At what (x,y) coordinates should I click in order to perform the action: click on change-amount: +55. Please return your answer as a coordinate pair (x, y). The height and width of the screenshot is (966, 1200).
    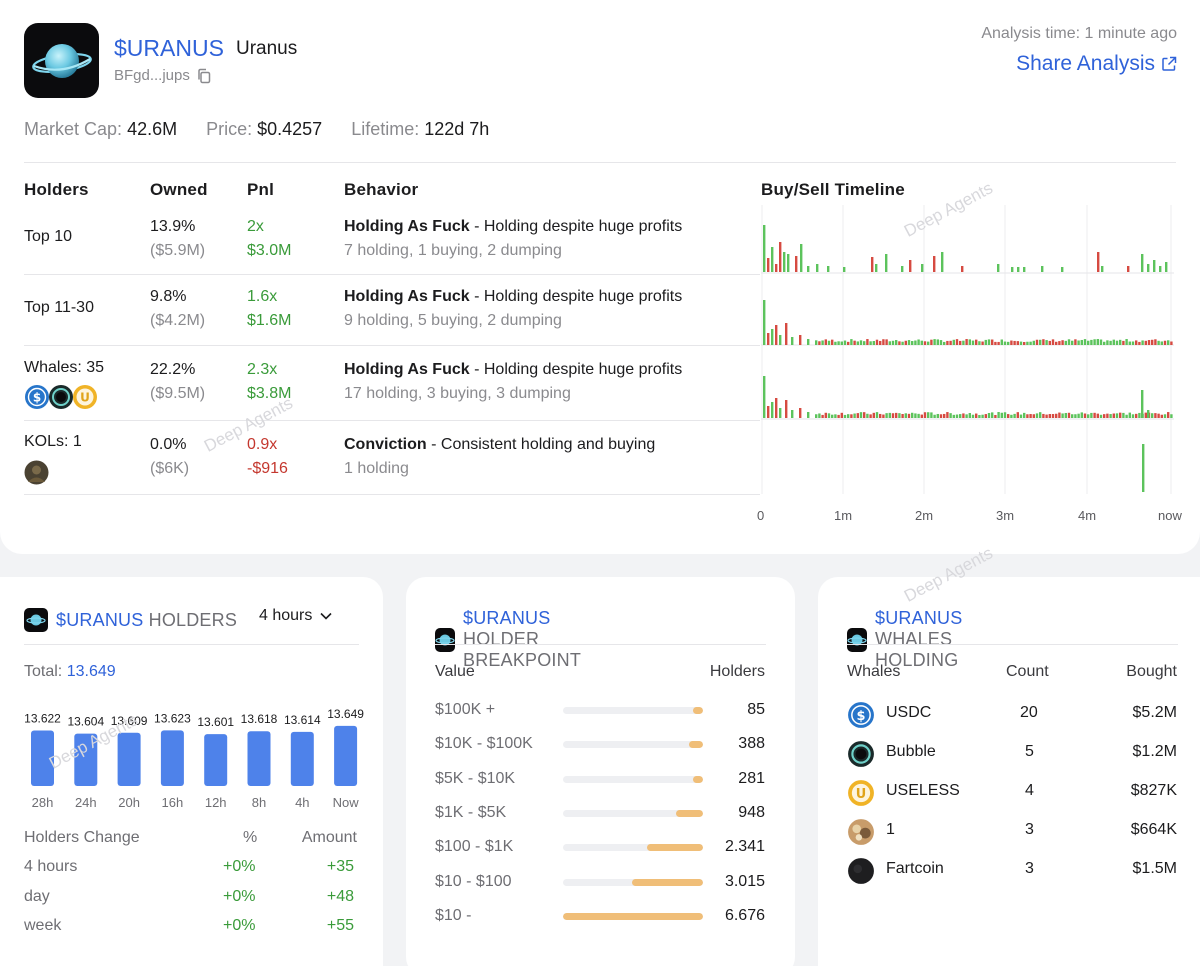
    Looking at the image, I should click on (340, 925).